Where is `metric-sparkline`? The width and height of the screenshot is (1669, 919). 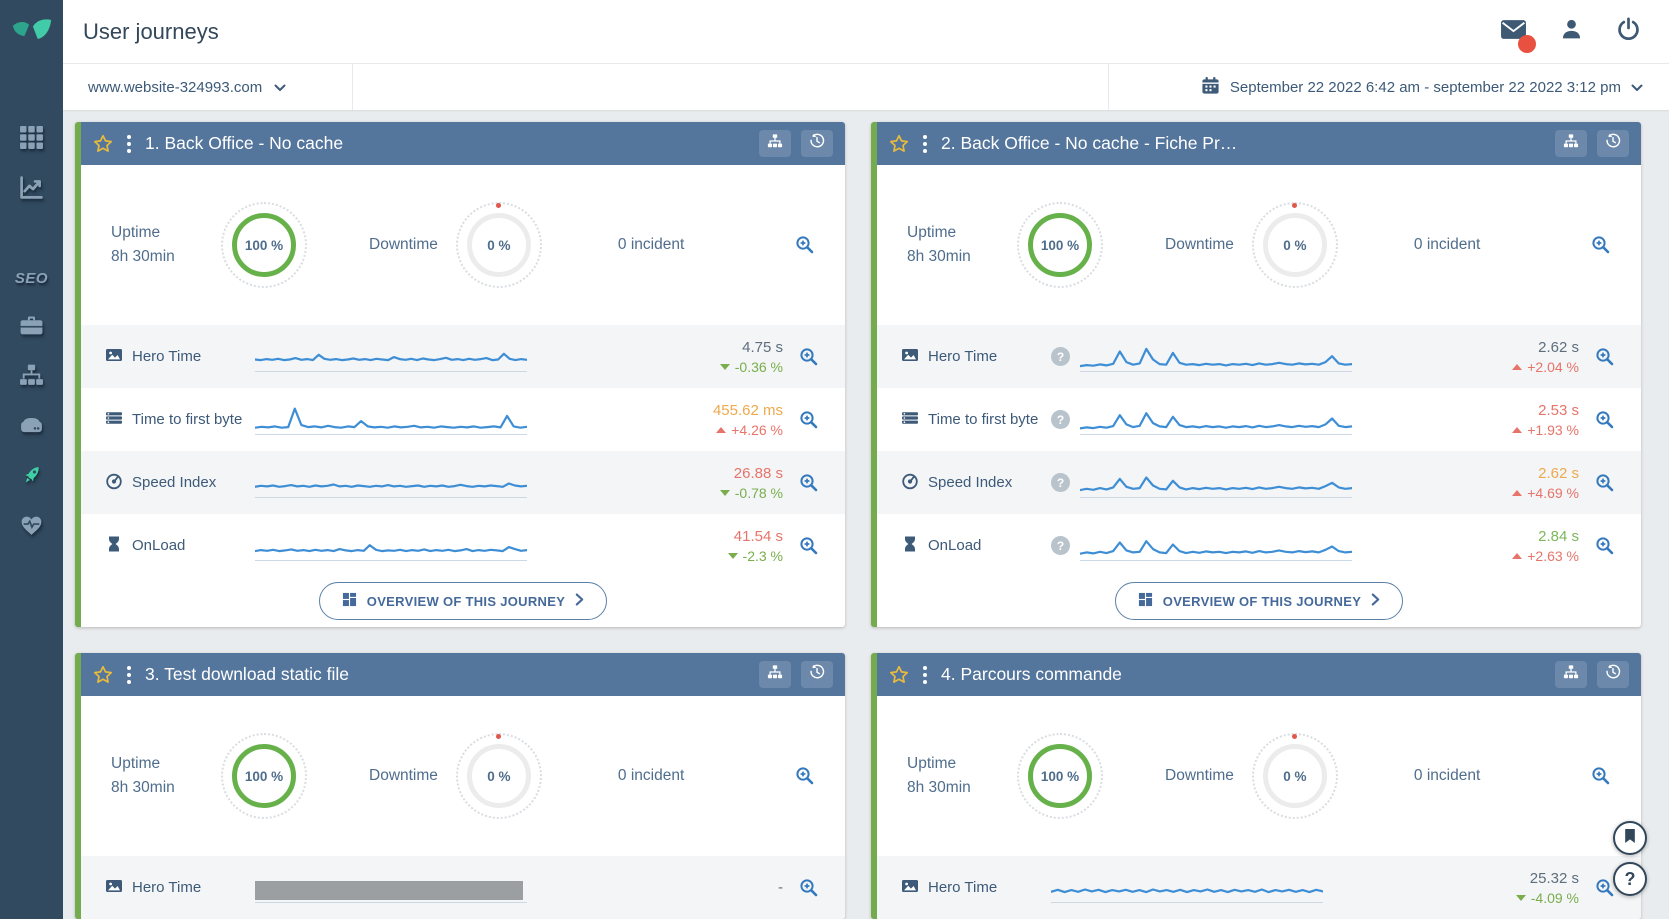
metric-sparkline is located at coordinates (1216, 483).